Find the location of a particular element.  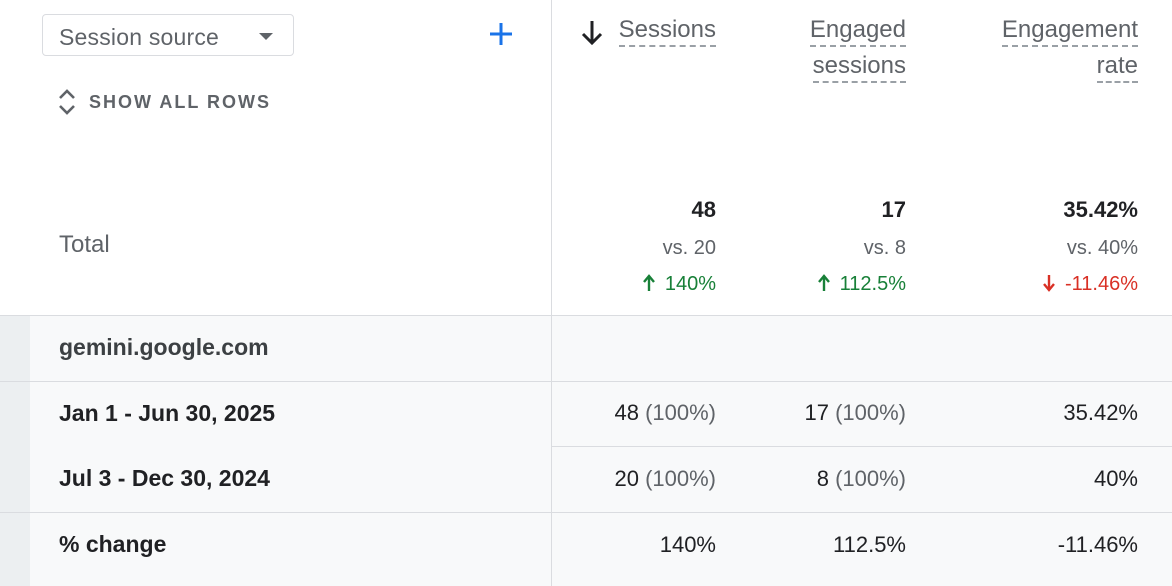

dimension-select-value: Session source is located at coordinates (139, 37).